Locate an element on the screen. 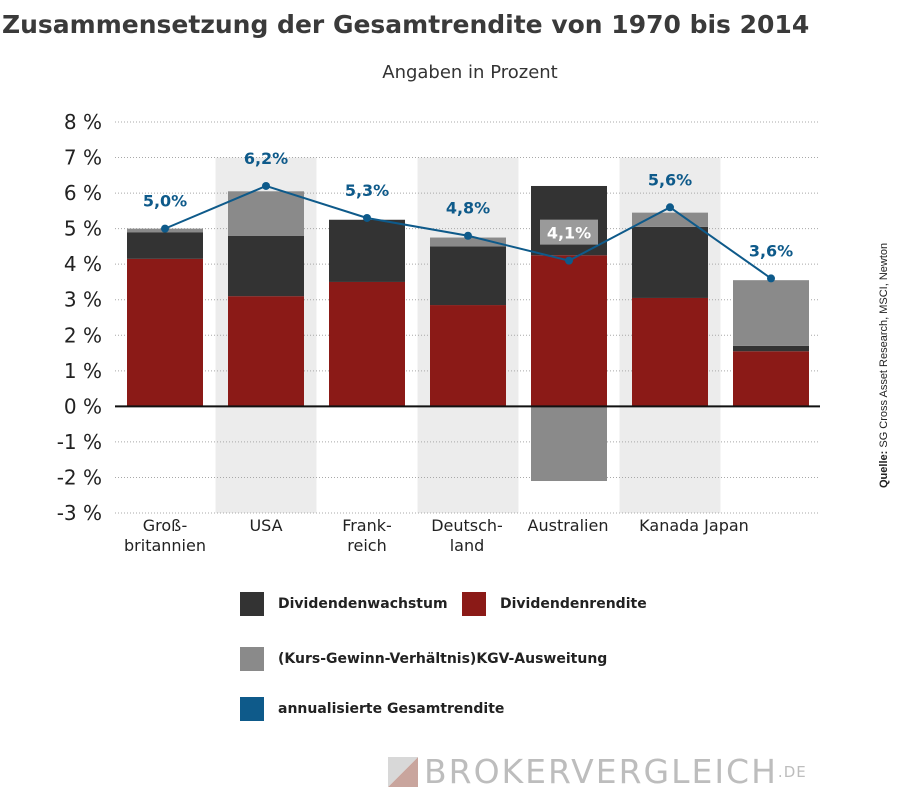 The height and width of the screenshot is (806, 900). data-label: 3,6% is located at coordinates (771, 250).